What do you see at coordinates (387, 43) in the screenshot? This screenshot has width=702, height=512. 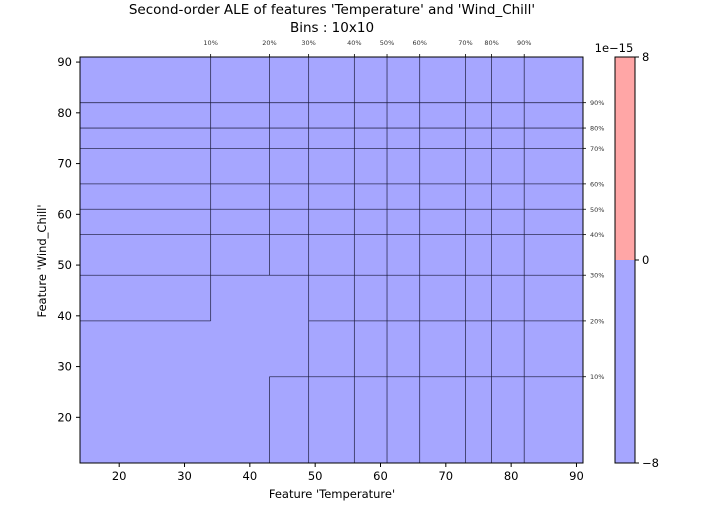 I see `x-quantile-label: 50%` at bounding box center [387, 43].